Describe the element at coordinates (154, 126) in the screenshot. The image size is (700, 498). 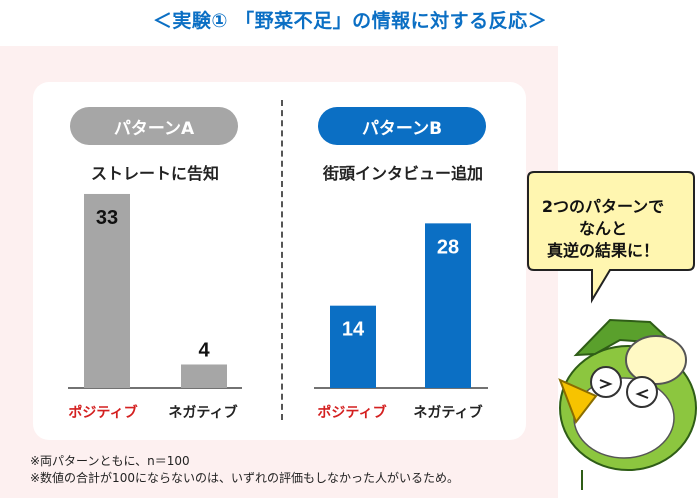
I see `pattern-a-label: パターンA` at that location.